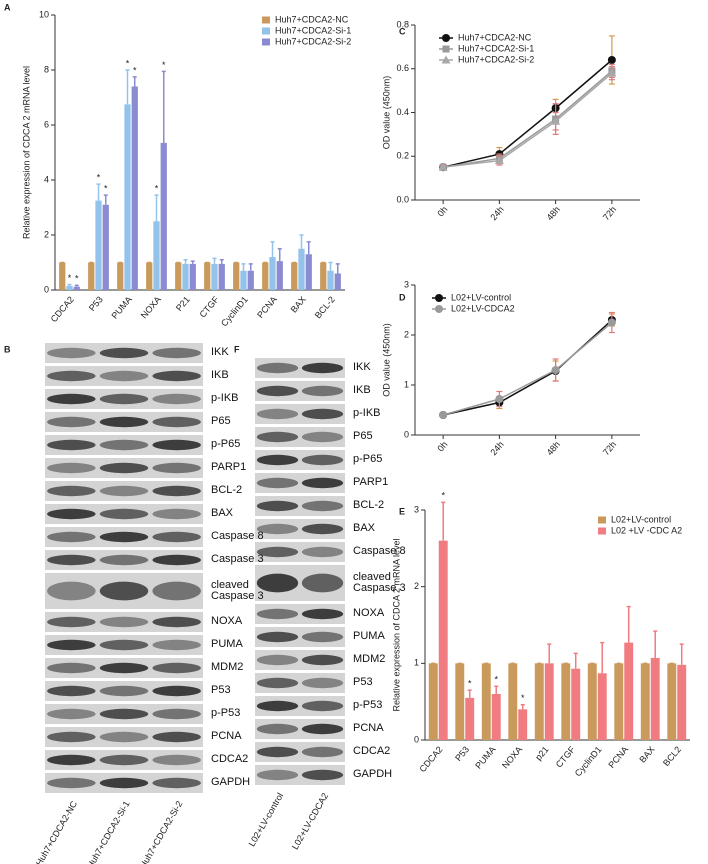  I want to click on protein-label: PCNA, so click(226, 736).